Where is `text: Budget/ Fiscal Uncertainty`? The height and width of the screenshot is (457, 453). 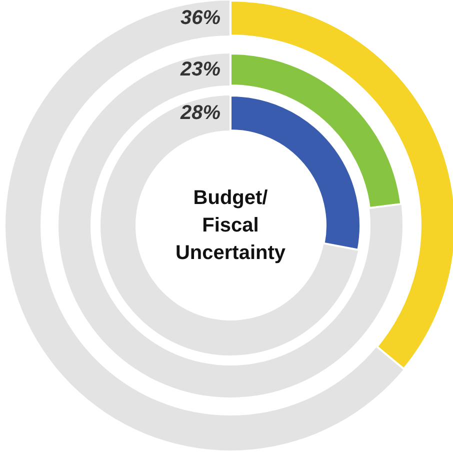
text: Budget/ Fiscal Uncertainty is located at coordinates (230, 225).